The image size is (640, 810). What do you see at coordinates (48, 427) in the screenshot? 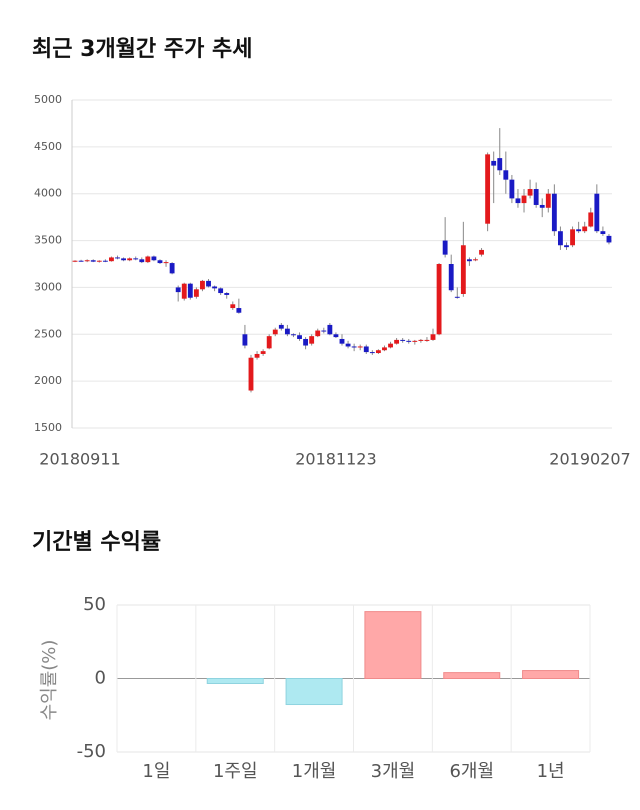
I see `y-tick-label: 1500` at bounding box center [48, 427].